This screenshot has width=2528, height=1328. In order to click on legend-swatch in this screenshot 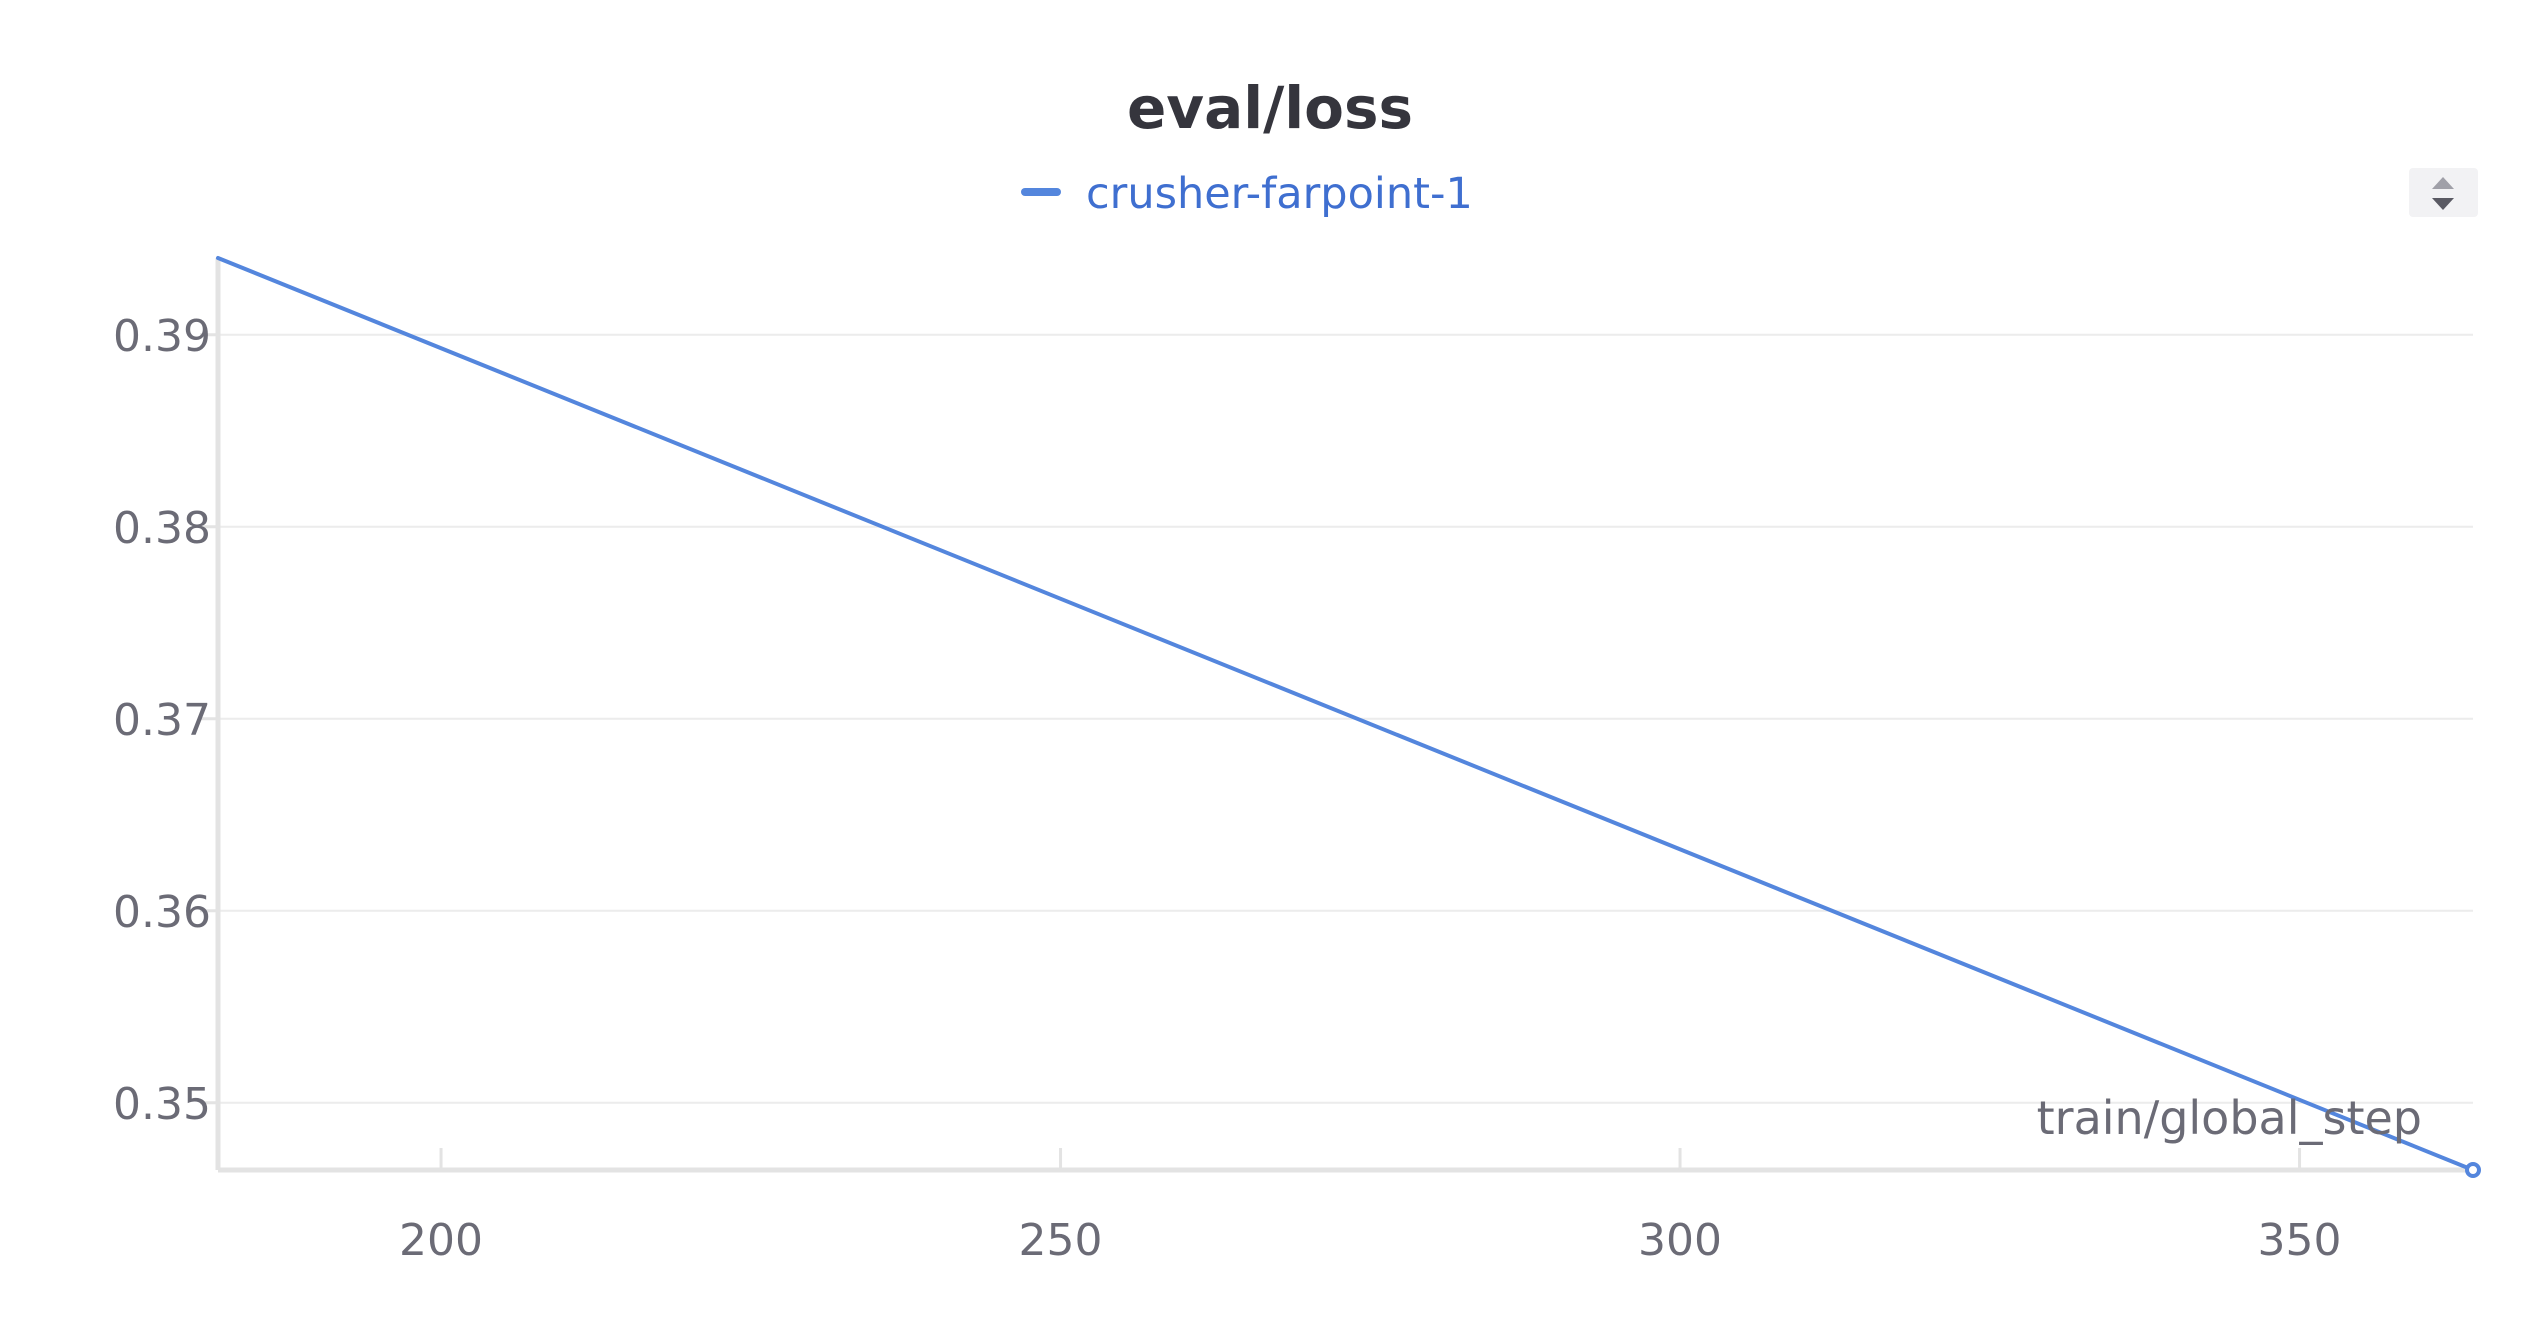, I will do `click(1041, 192)`.